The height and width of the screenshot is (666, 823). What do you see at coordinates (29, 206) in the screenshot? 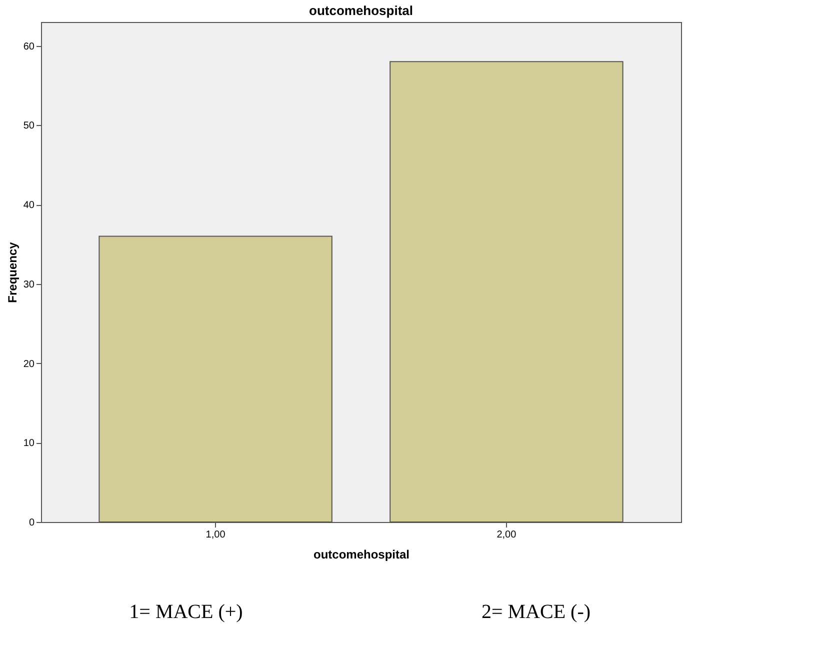
I see `y-tick-label: 40` at bounding box center [29, 206].